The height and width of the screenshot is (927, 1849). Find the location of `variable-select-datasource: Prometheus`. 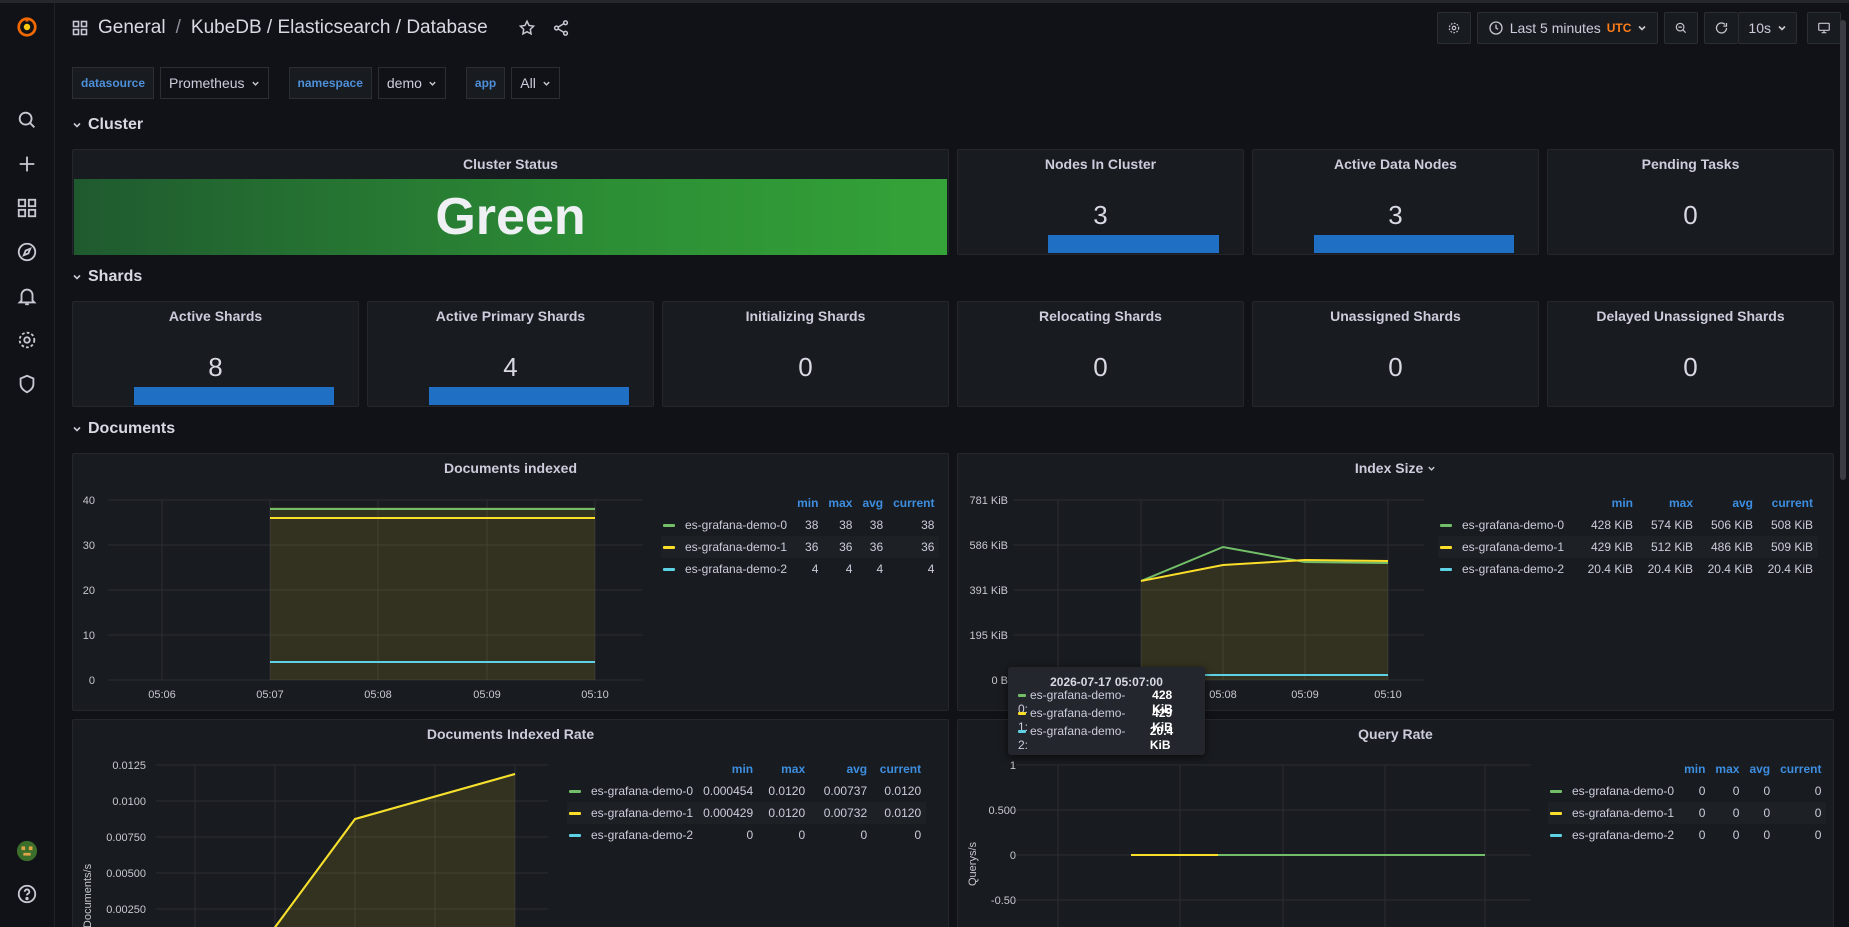

variable-select-datasource: Prometheus is located at coordinates (214, 83).